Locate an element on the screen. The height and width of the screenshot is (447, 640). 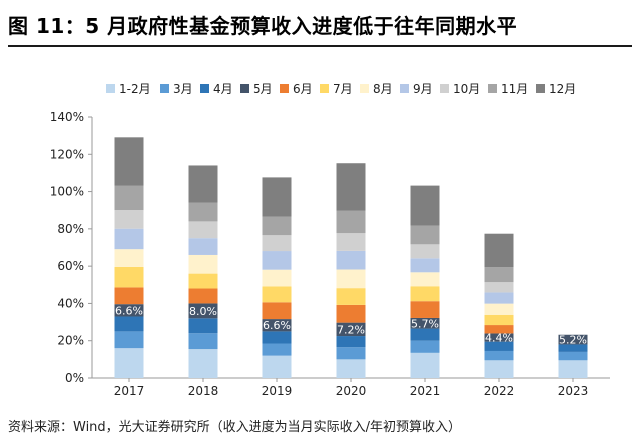
data-label: 8.0% is located at coordinates (203, 311).